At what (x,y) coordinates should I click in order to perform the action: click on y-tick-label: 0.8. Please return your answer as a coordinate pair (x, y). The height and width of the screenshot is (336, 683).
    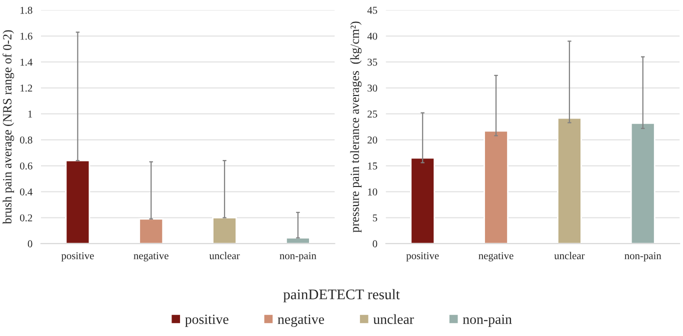
    Looking at the image, I should click on (26, 140).